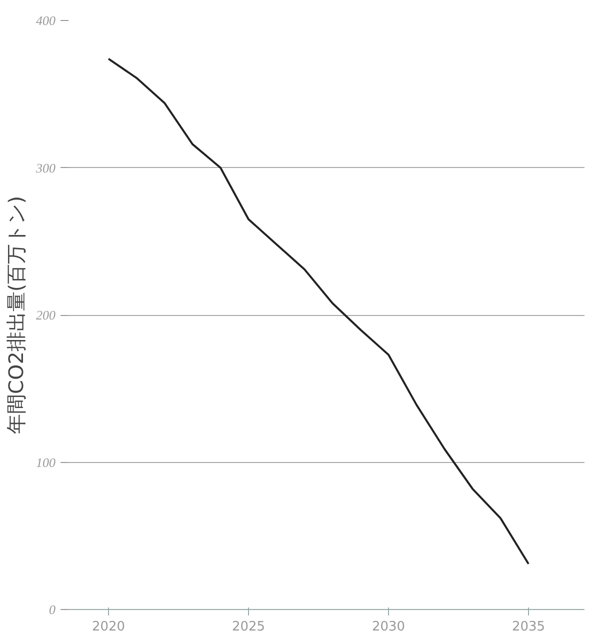 The height and width of the screenshot is (633, 589). Describe the element at coordinates (16, 315) in the screenshot. I see `y-axis-title: 年間CO2排出量(百万トン)` at that location.